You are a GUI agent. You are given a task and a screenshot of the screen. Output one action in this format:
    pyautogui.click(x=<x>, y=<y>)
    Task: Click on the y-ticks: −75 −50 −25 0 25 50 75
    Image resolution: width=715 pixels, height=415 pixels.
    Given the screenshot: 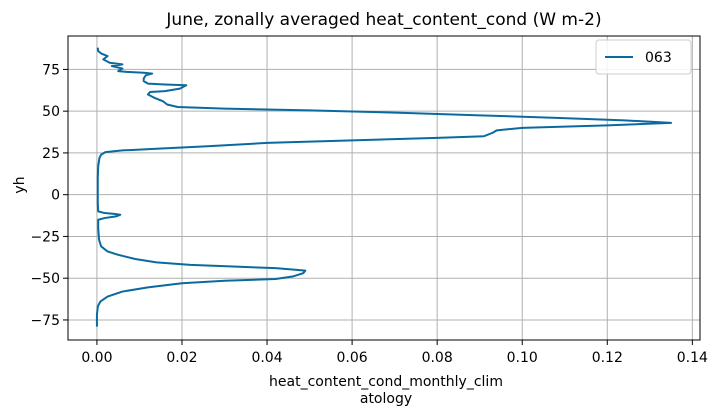 What is the action you would take?
    pyautogui.click(x=49, y=195)
    